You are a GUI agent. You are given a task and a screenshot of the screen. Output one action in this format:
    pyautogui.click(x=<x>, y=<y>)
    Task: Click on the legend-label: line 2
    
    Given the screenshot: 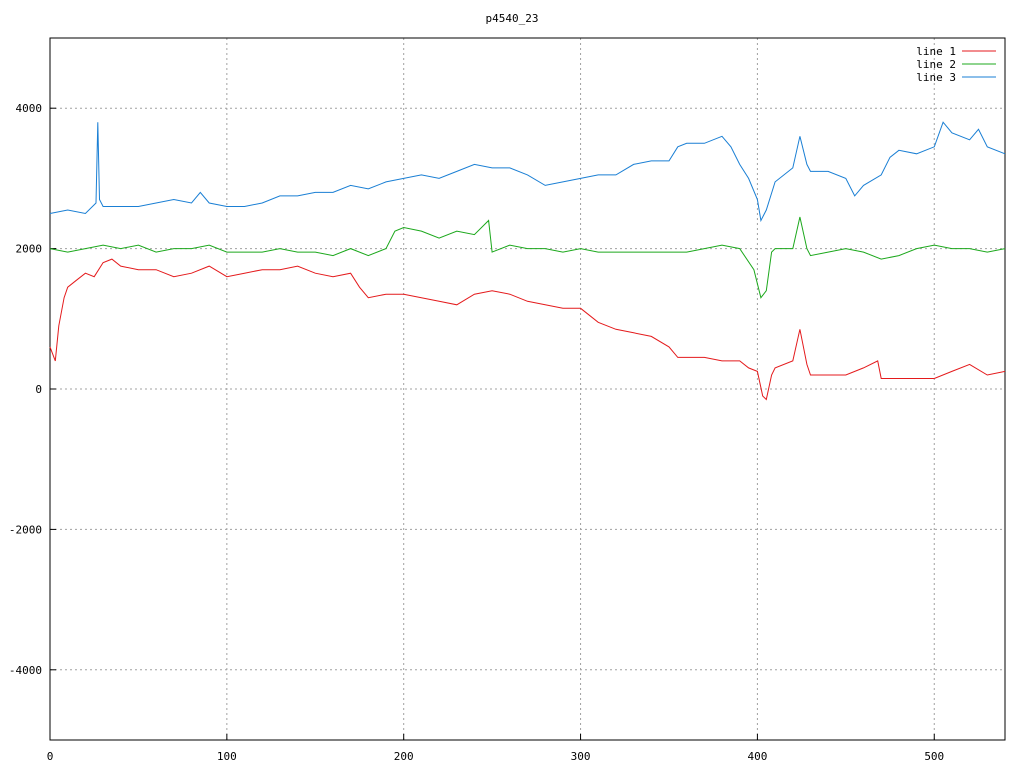 What is the action you would take?
    pyautogui.click(x=936, y=64)
    